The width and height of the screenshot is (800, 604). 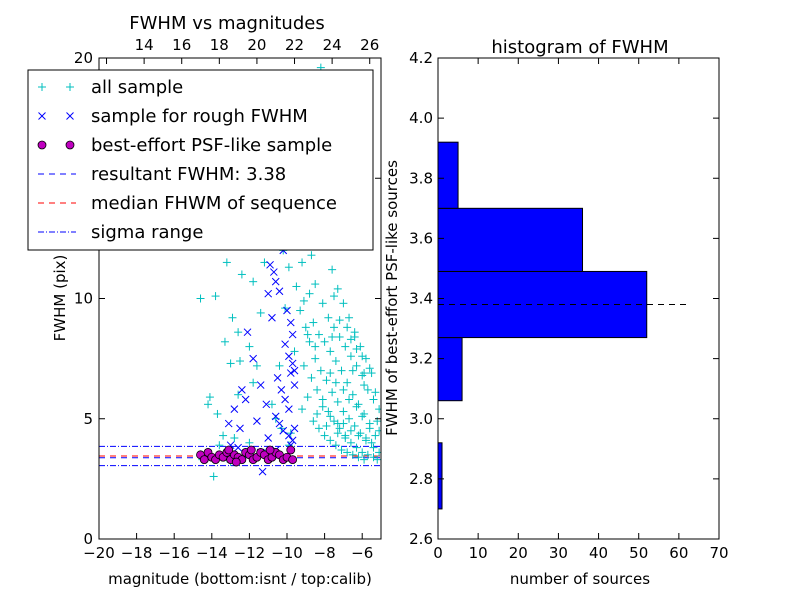 What do you see at coordinates (256, 45) in the screenshot?
I see `scatter-top-tick-label: 20` at bounding box center [256, 45].